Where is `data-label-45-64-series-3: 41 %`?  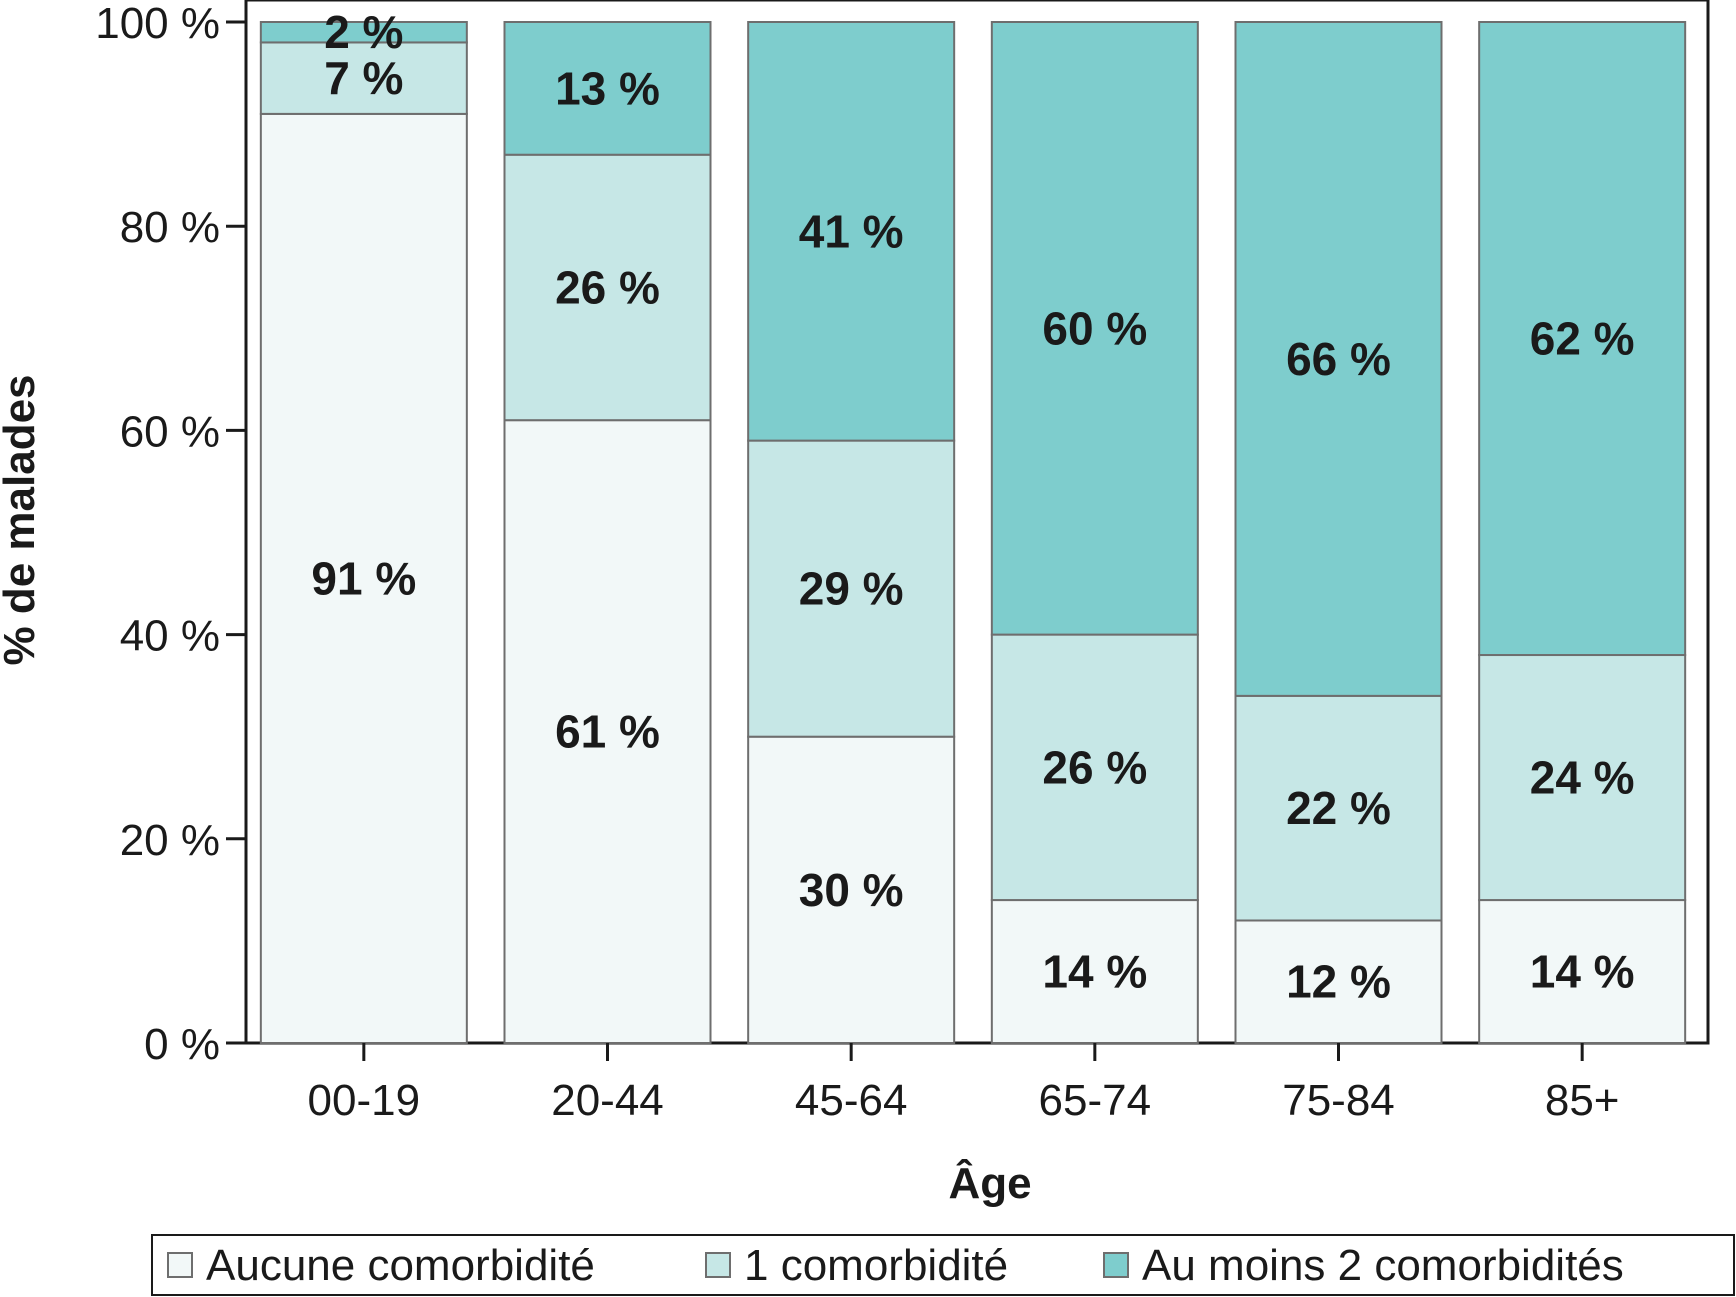
data-label-45-64-series-3: 41 % is located at coordinates (851, 231).